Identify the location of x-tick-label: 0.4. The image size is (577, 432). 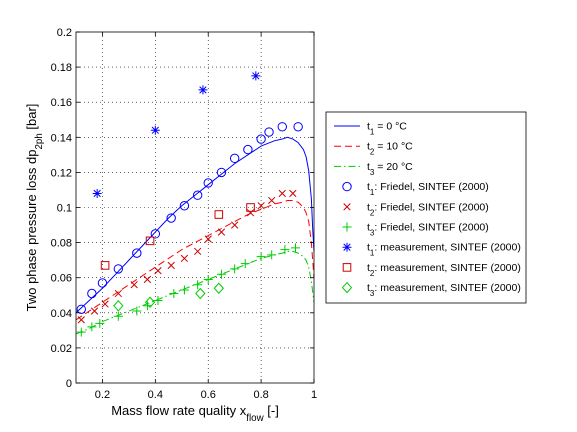
(155, 395).